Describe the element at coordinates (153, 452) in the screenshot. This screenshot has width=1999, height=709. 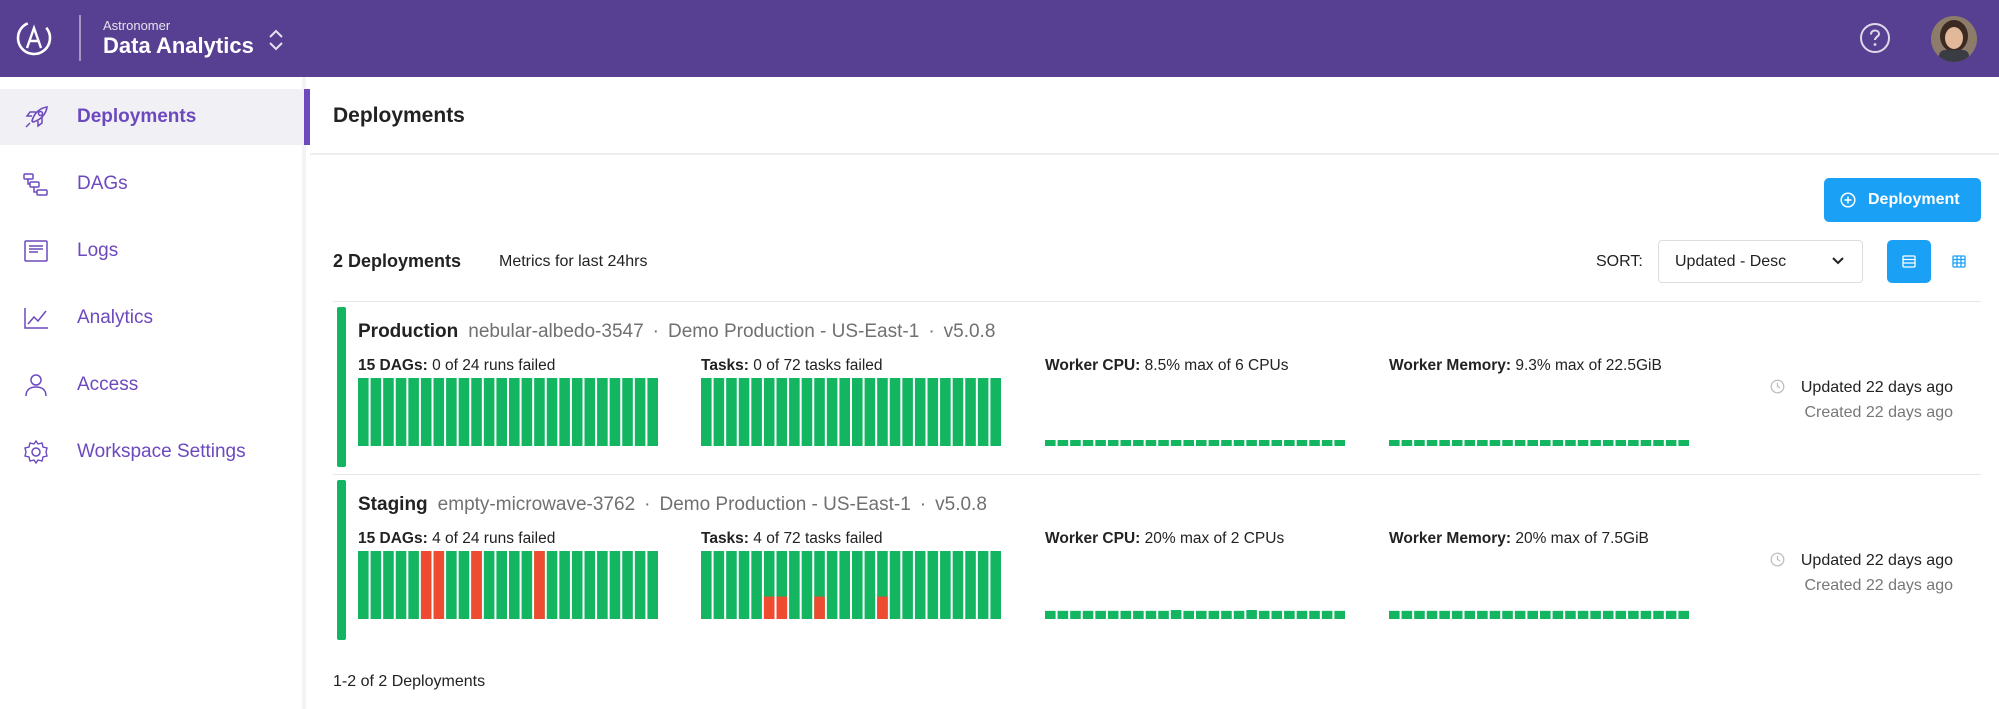
I see `sidebar-item-workspace-settings: Workspace Settings` at that location.